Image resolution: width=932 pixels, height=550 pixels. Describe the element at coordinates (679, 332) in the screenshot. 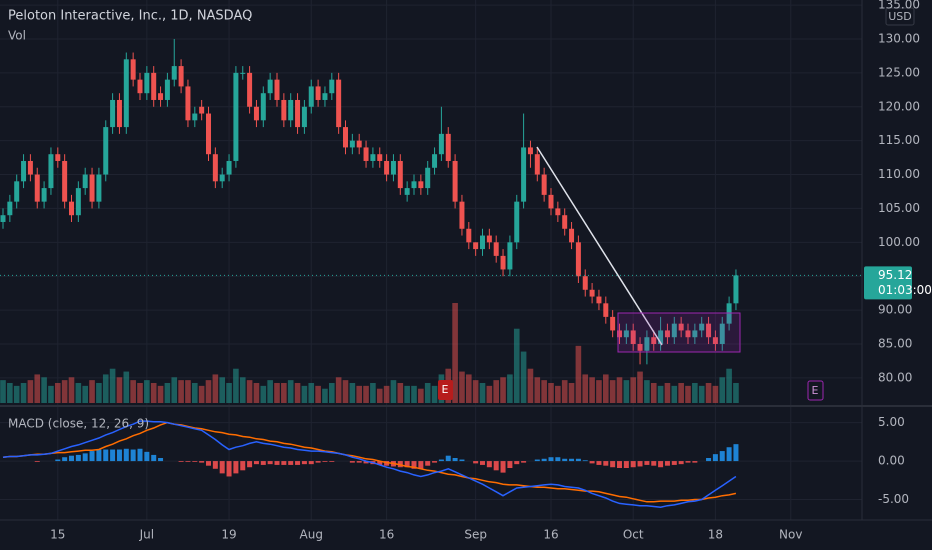

I see `range-box` at that location.